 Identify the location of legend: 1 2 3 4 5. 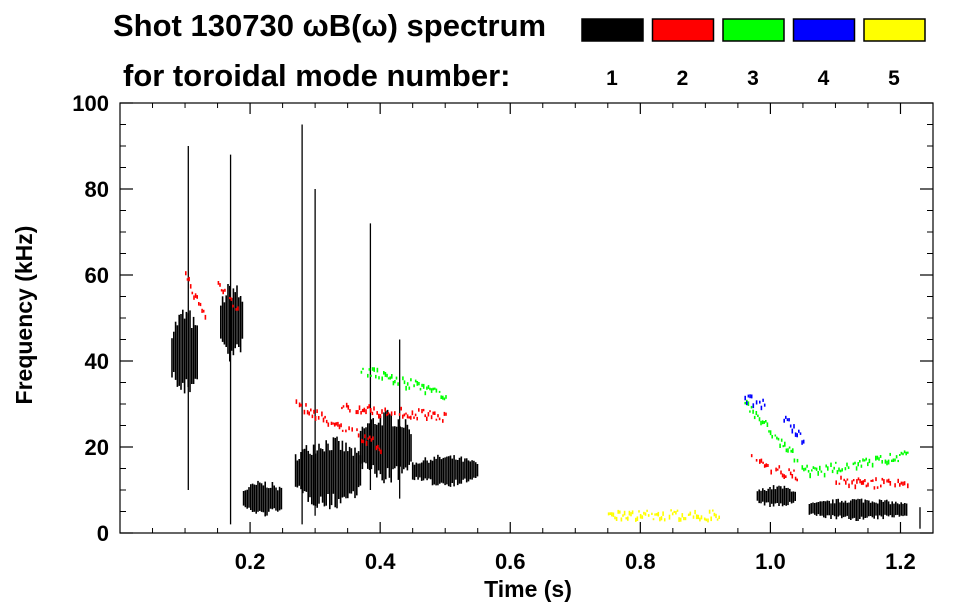
(753, 54).